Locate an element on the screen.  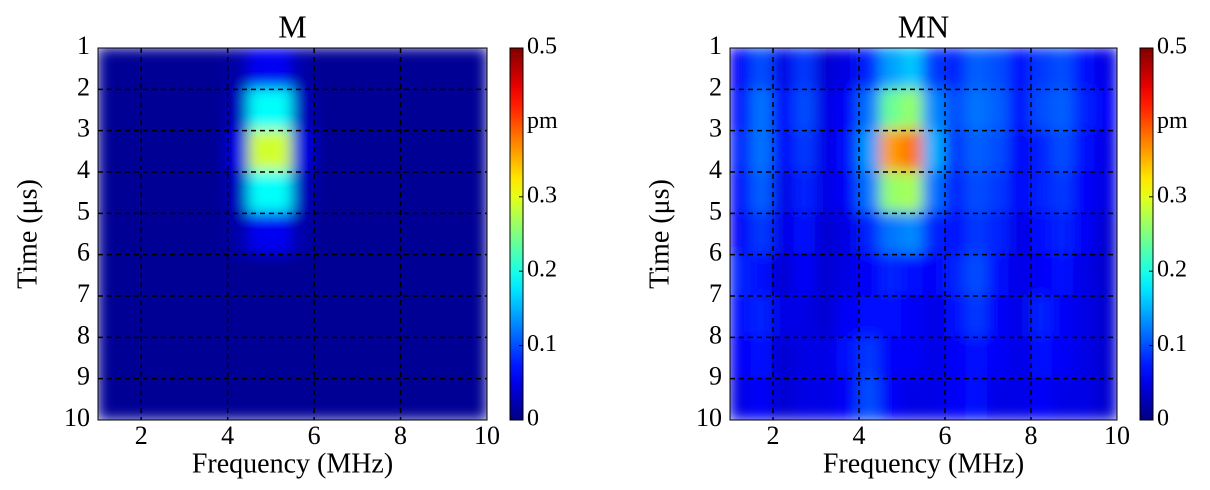
y-axis-label: Time (μs) is located at coordinates (27, 234).